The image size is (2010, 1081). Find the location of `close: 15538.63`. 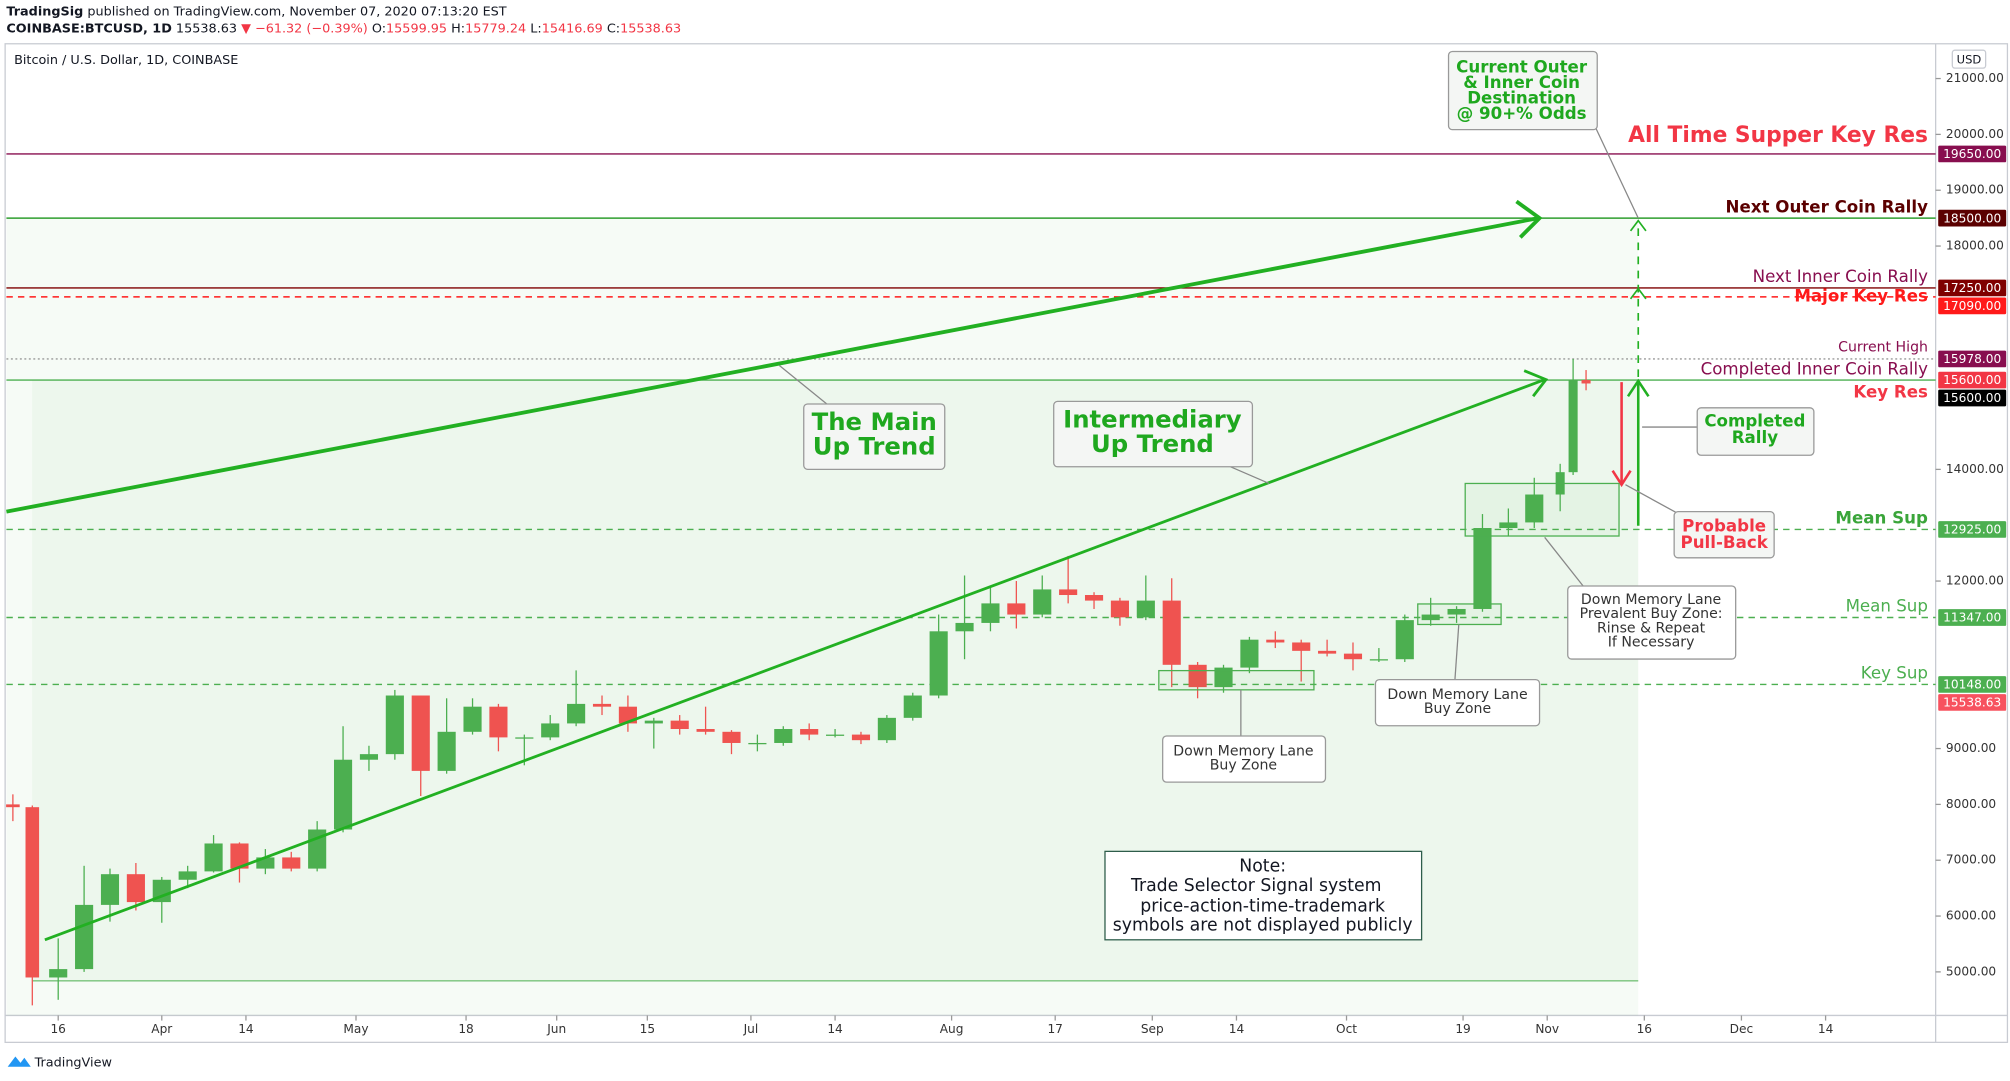

close: 15538.63 is located at coordinates (650, 28).